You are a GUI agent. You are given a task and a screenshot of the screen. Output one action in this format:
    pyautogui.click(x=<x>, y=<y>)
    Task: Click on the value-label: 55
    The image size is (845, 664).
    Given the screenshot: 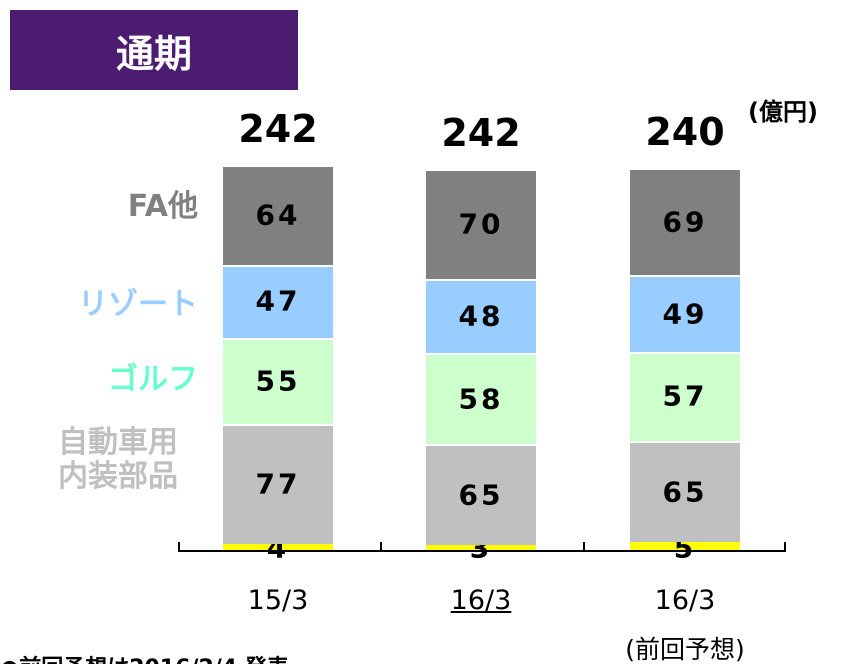 What is the action you would take?
    pyautogui.click(x=278, y=381)
    